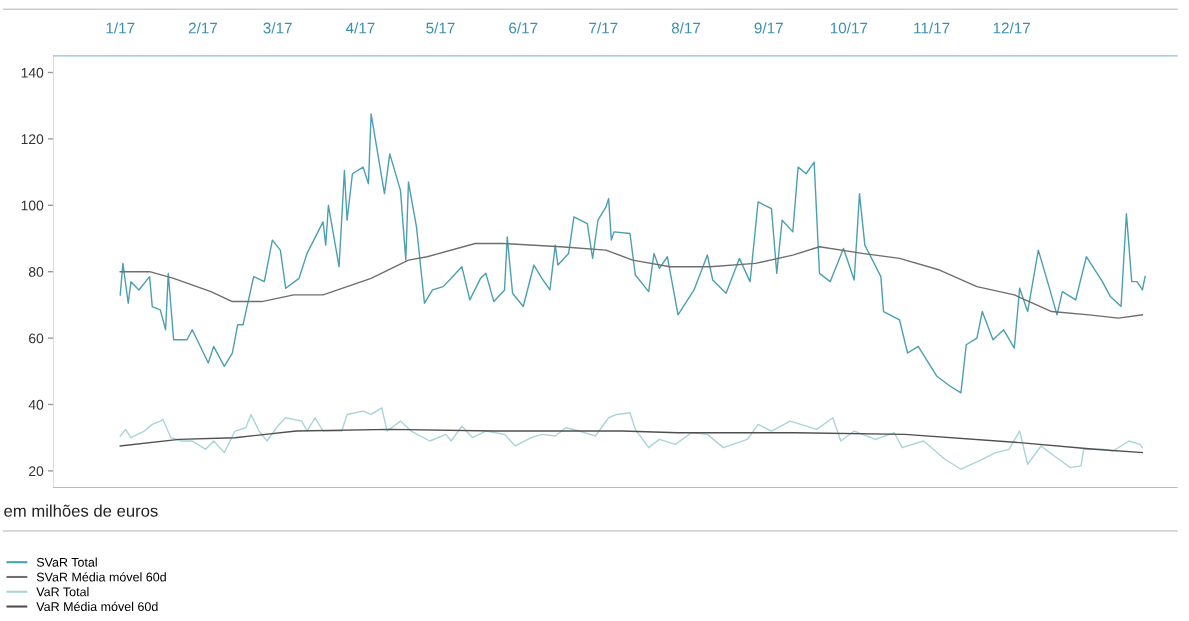 The width and height of the screenshot is (1189, 621). I want to click on x-tick-label: 9/17, so click(768, 28).